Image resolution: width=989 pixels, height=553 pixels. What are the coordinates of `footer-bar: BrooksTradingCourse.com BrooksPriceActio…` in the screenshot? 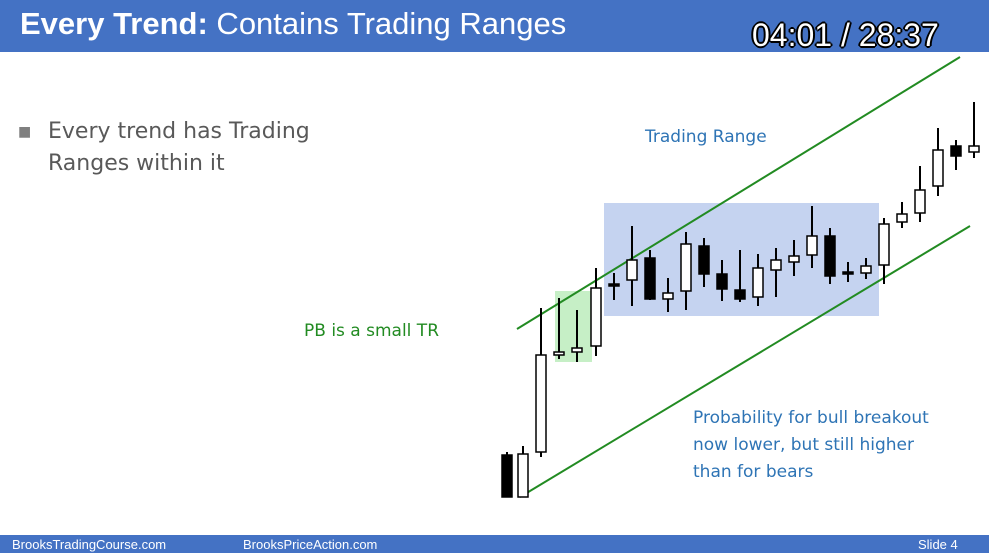 It's located at (494, 544).